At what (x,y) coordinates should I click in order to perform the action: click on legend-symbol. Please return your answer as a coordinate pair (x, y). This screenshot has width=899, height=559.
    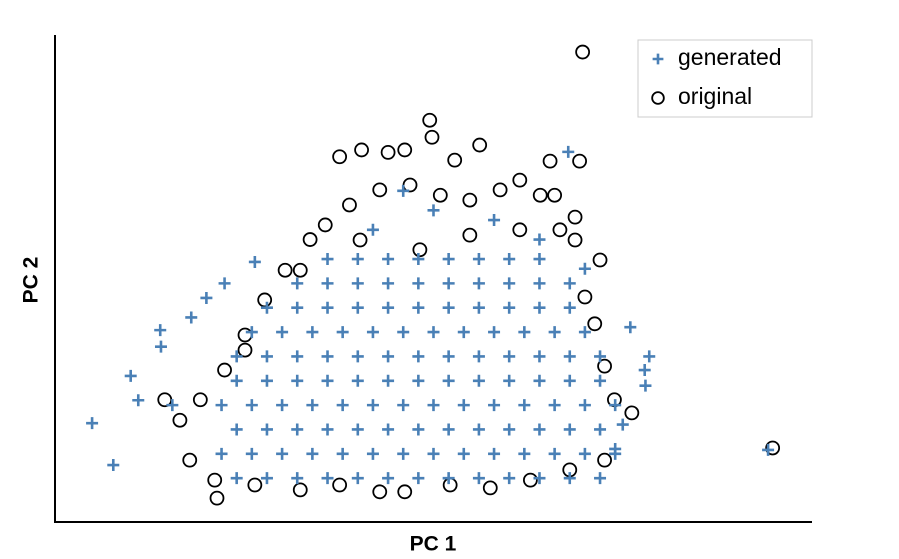
    Looking at the image, I should click on (658, 59).